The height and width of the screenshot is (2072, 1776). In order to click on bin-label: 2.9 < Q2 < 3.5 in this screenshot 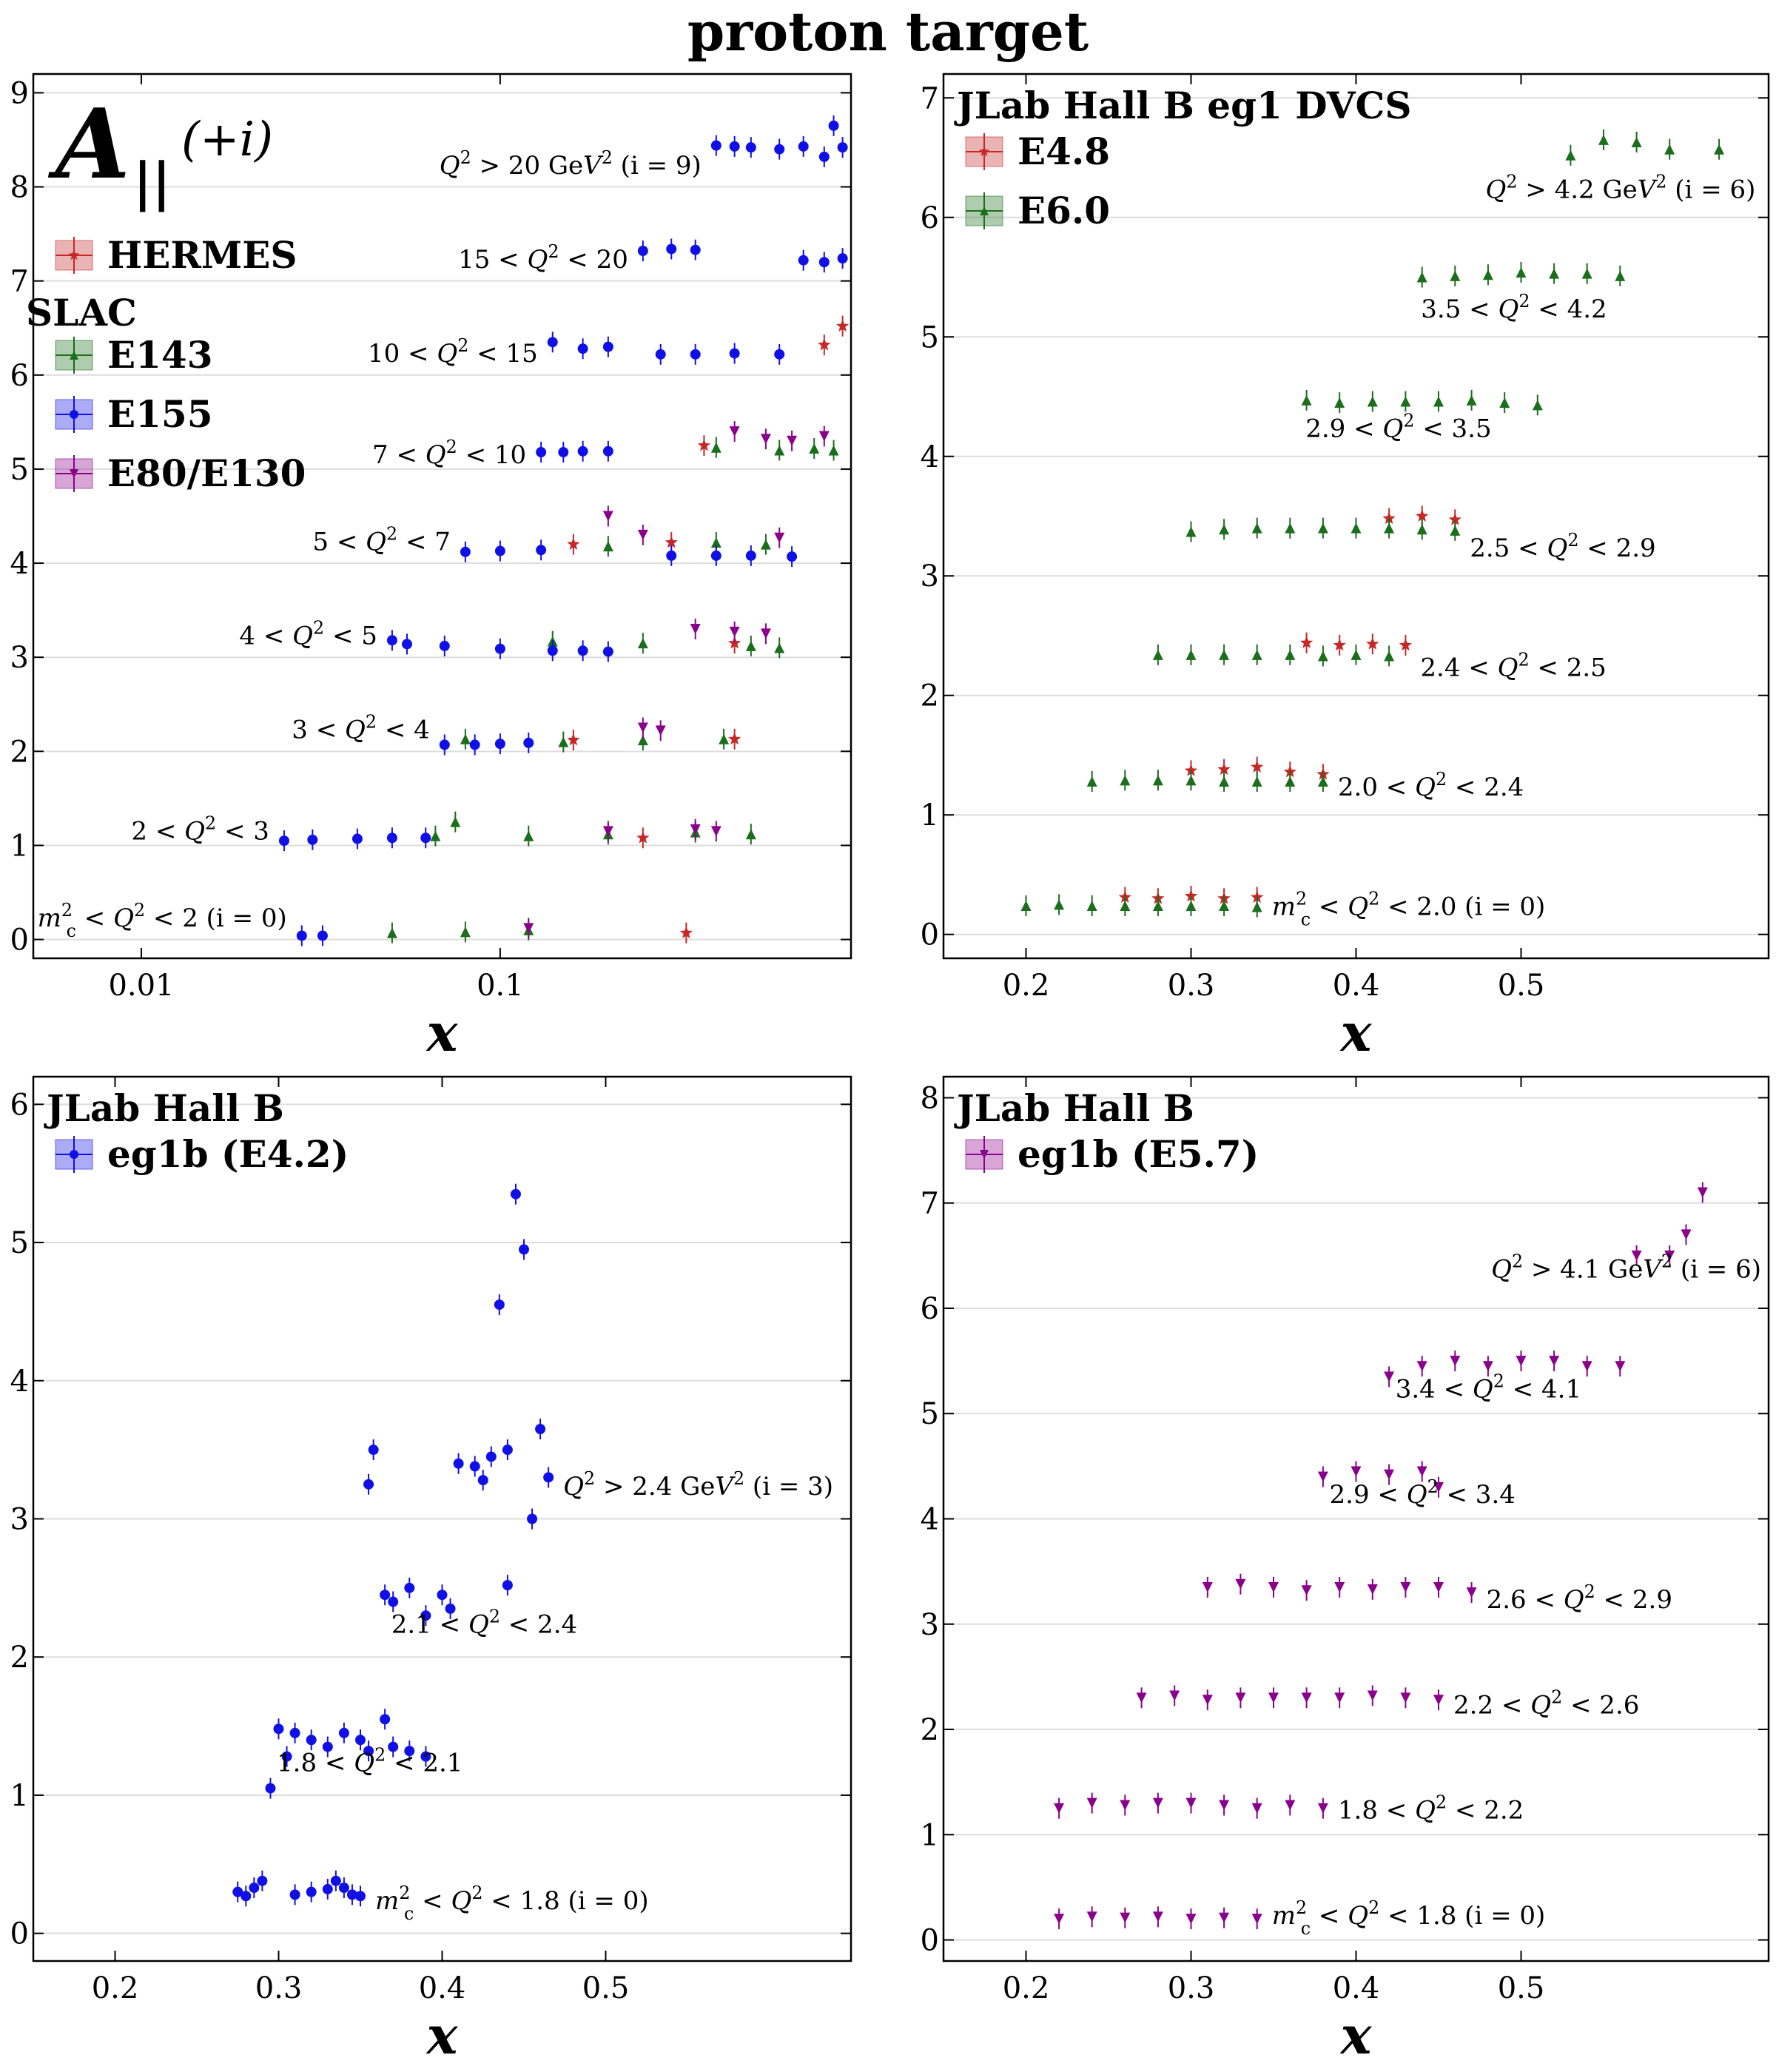, I will do `click(1398, 426)`.